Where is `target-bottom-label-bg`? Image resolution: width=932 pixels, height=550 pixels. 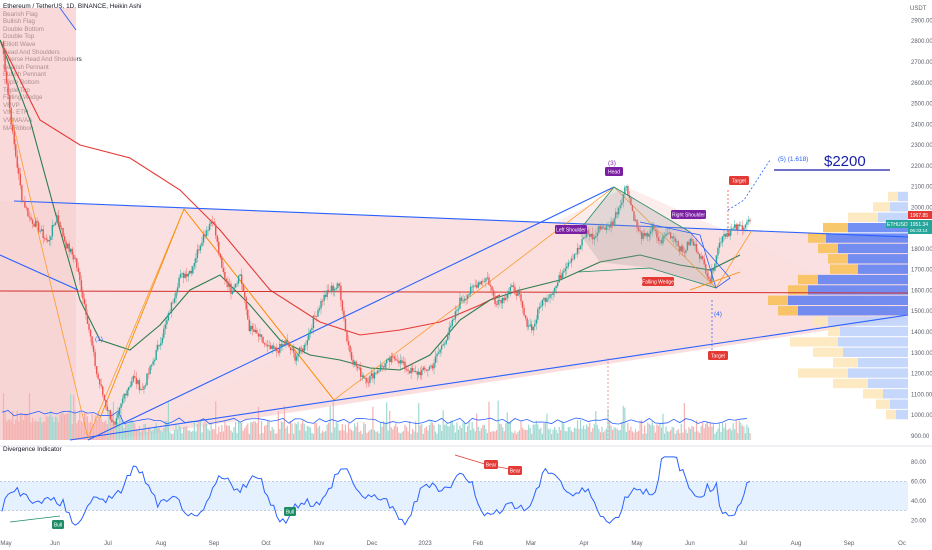
target-bottom-label-bg is located at coordinates (718, 355).